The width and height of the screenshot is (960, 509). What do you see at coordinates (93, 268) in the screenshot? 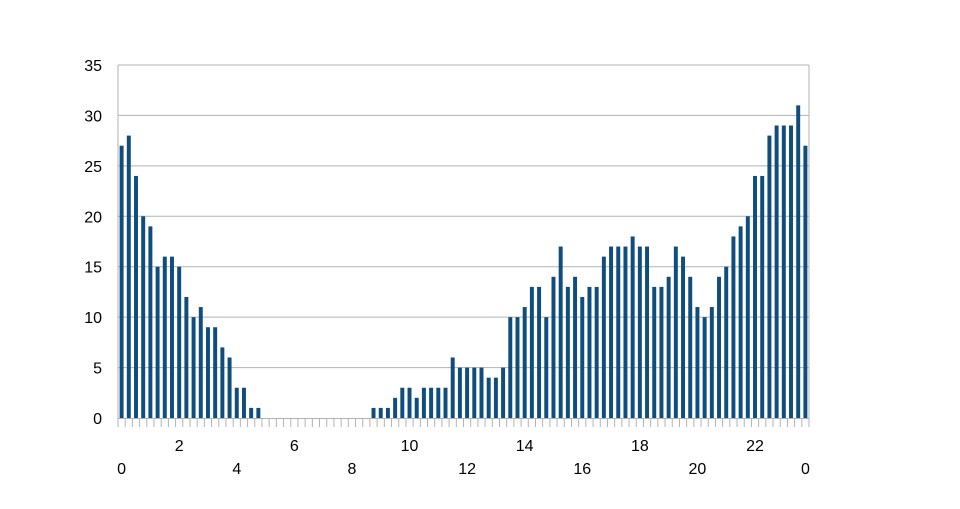
I see `y-tick-label: 15` at bounding box center [93, 268].